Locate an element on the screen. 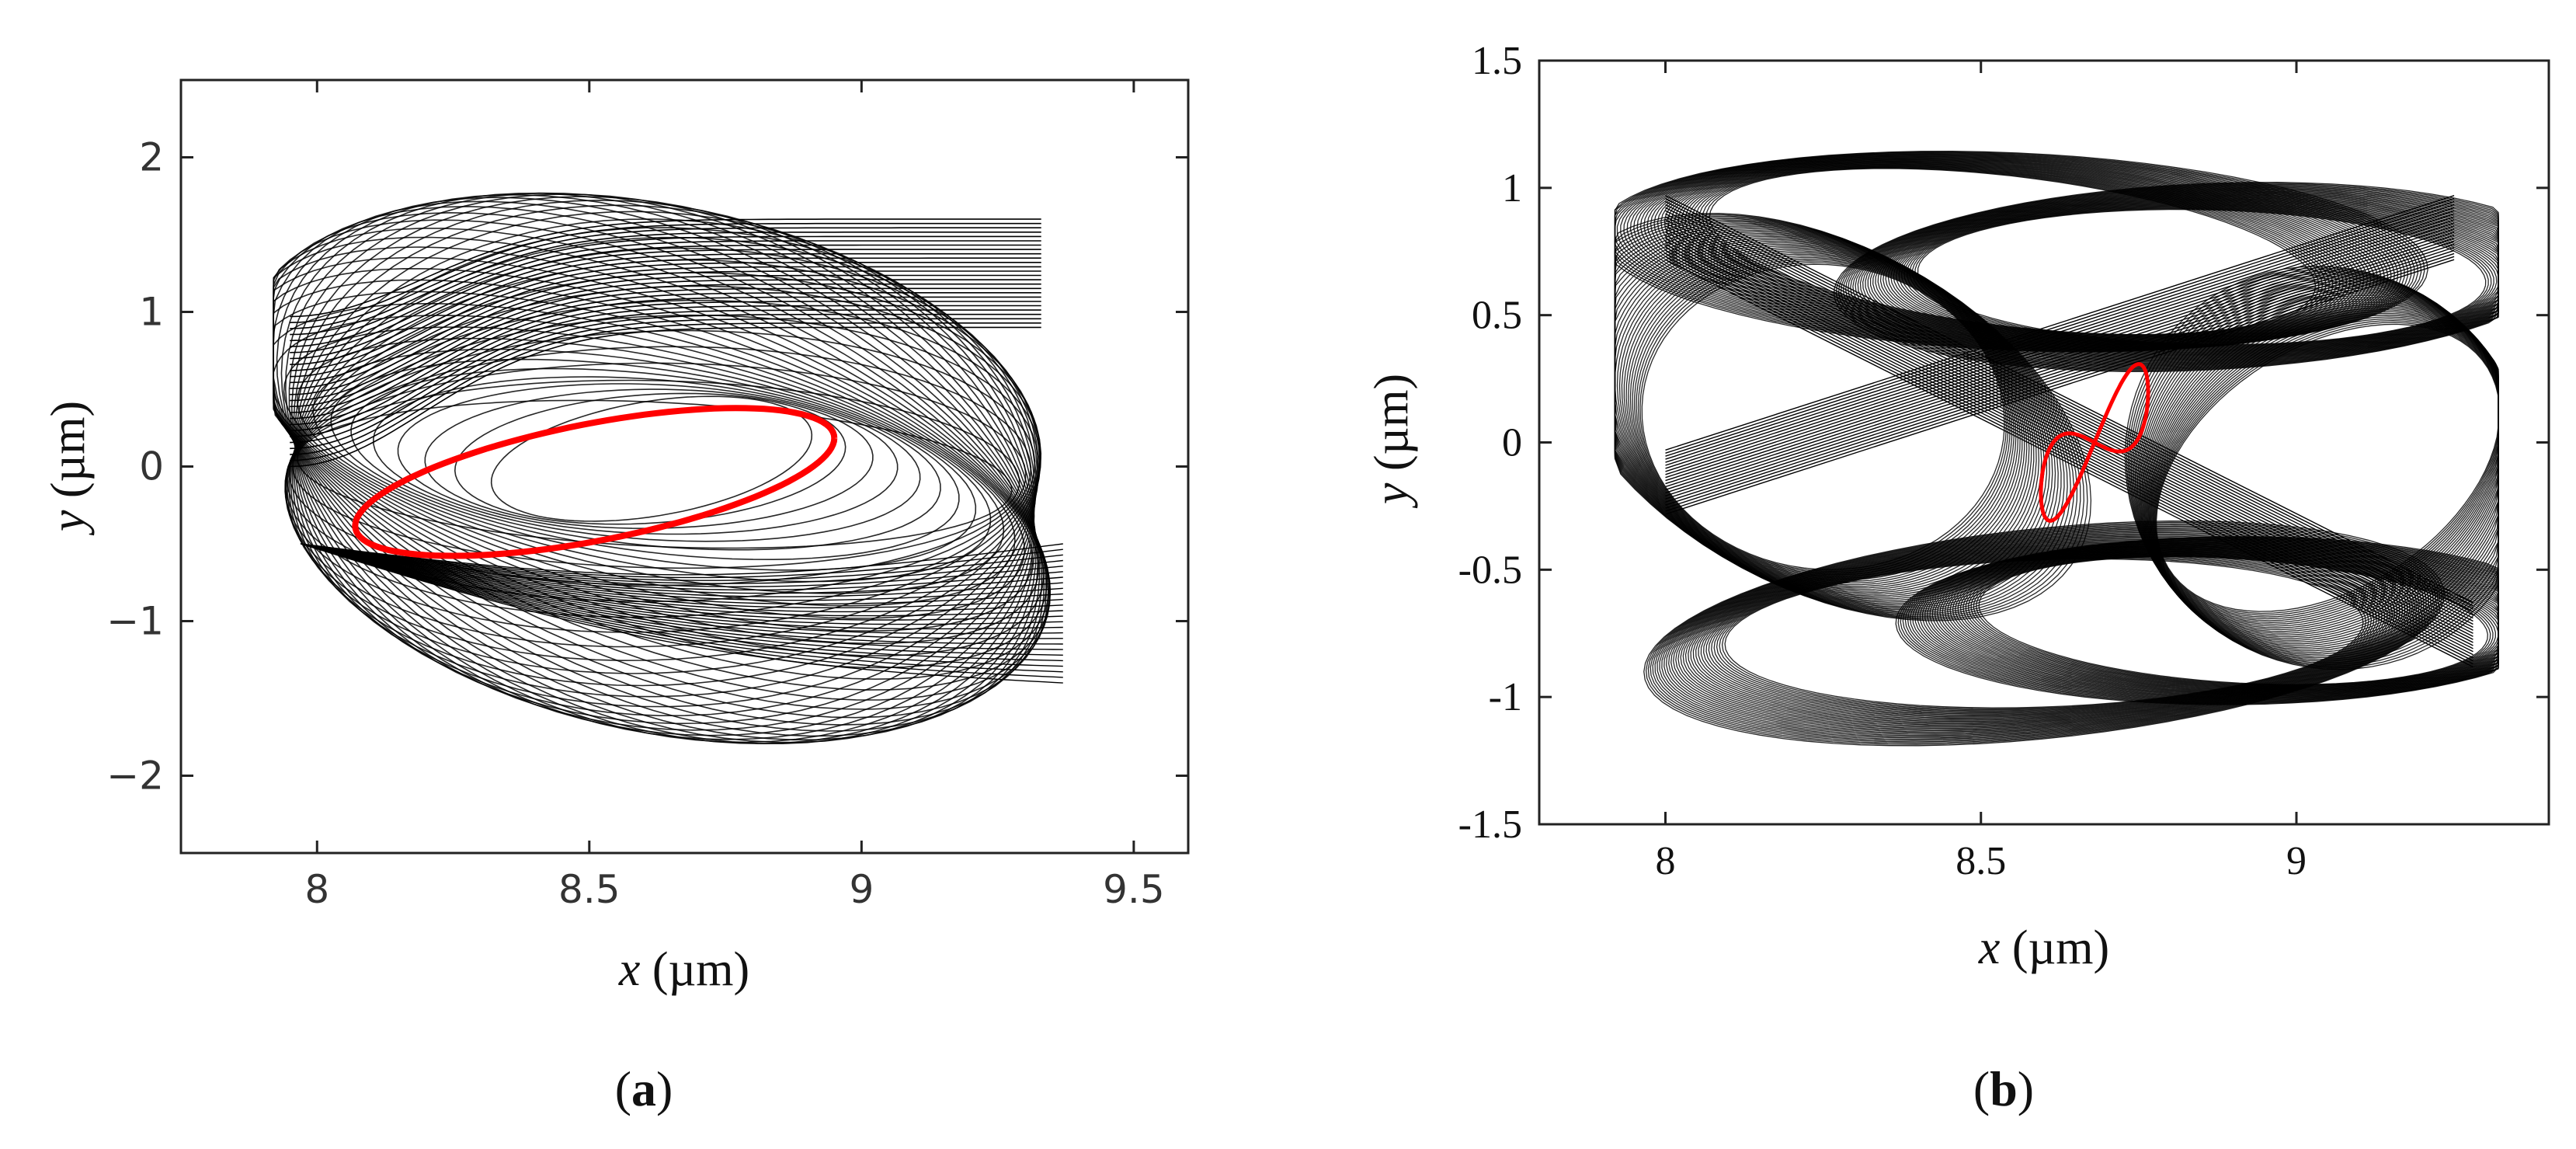 The height and width of the screenshot is (1149, 2576). x-tick-label-b: 8.5 is located at coordinates (1980, 861).